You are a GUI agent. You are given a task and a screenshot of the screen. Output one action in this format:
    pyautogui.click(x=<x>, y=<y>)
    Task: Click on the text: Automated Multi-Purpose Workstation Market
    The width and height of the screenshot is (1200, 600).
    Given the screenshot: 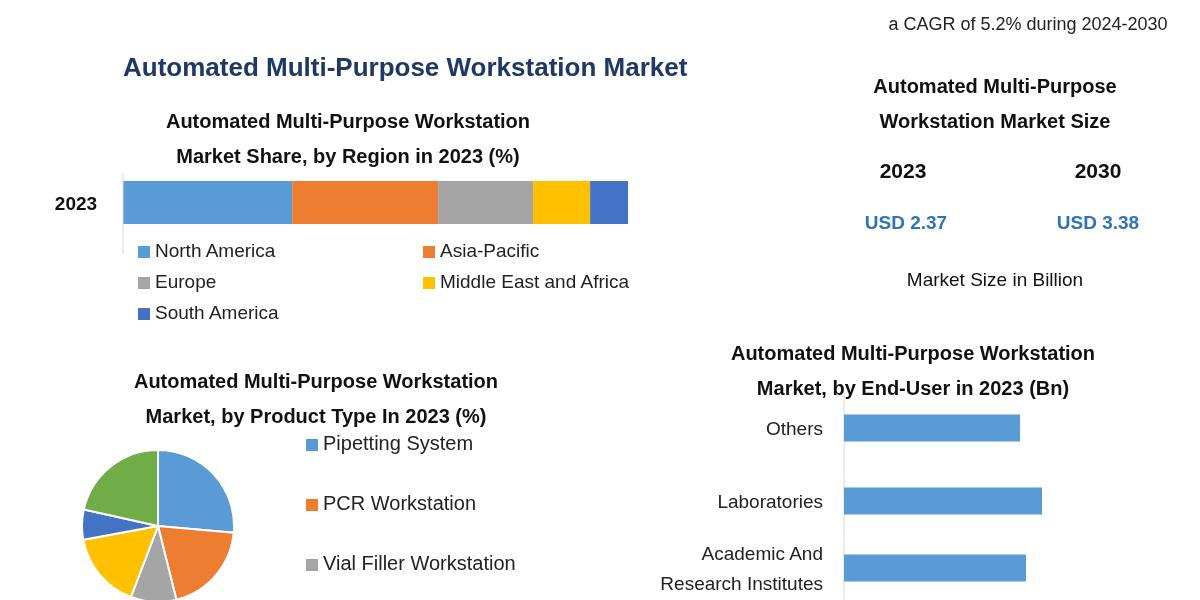 What is the action you would take?
    pyautogui.click(x=405, y=67)
    